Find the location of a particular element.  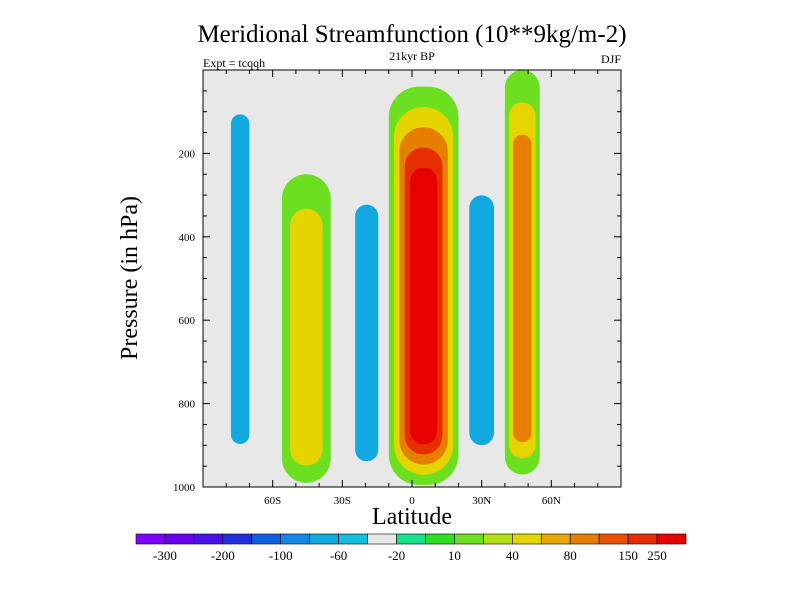

colorbar-label: -20 is located at coordinates (396, 555).